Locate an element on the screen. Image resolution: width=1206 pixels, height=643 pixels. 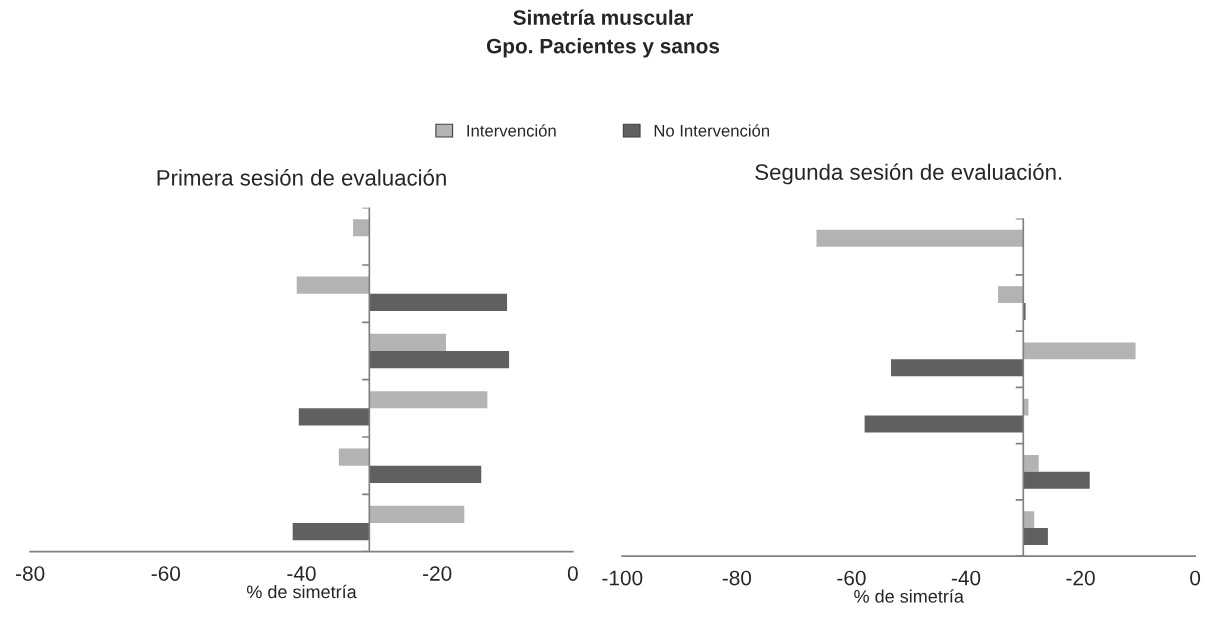
chart-title: Simetría muscular Gpo. Pacientes y sanos is located at coordinates (603, 33).